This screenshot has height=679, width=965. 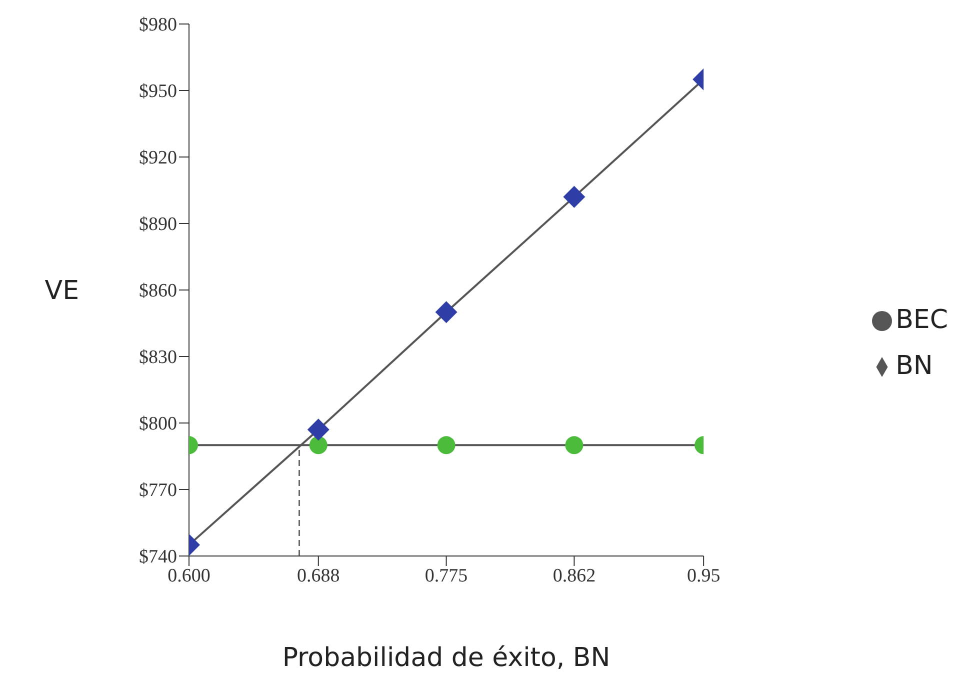 I want to click on y-tick-label: $950, so click(x=158, y=91).